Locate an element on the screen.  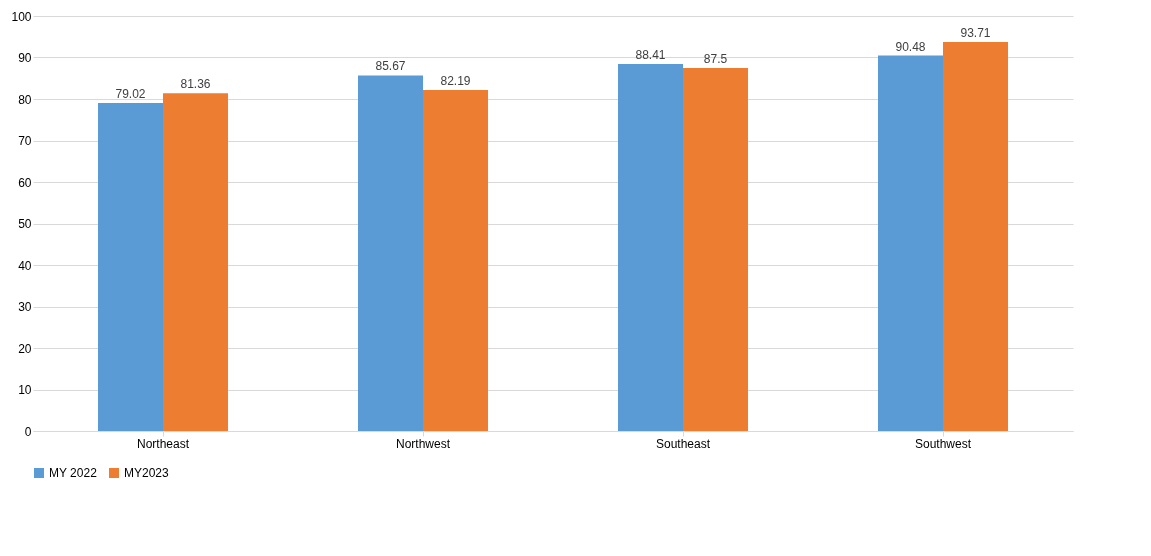
y-tick-label: 20 is located at coordinates (25, 348).